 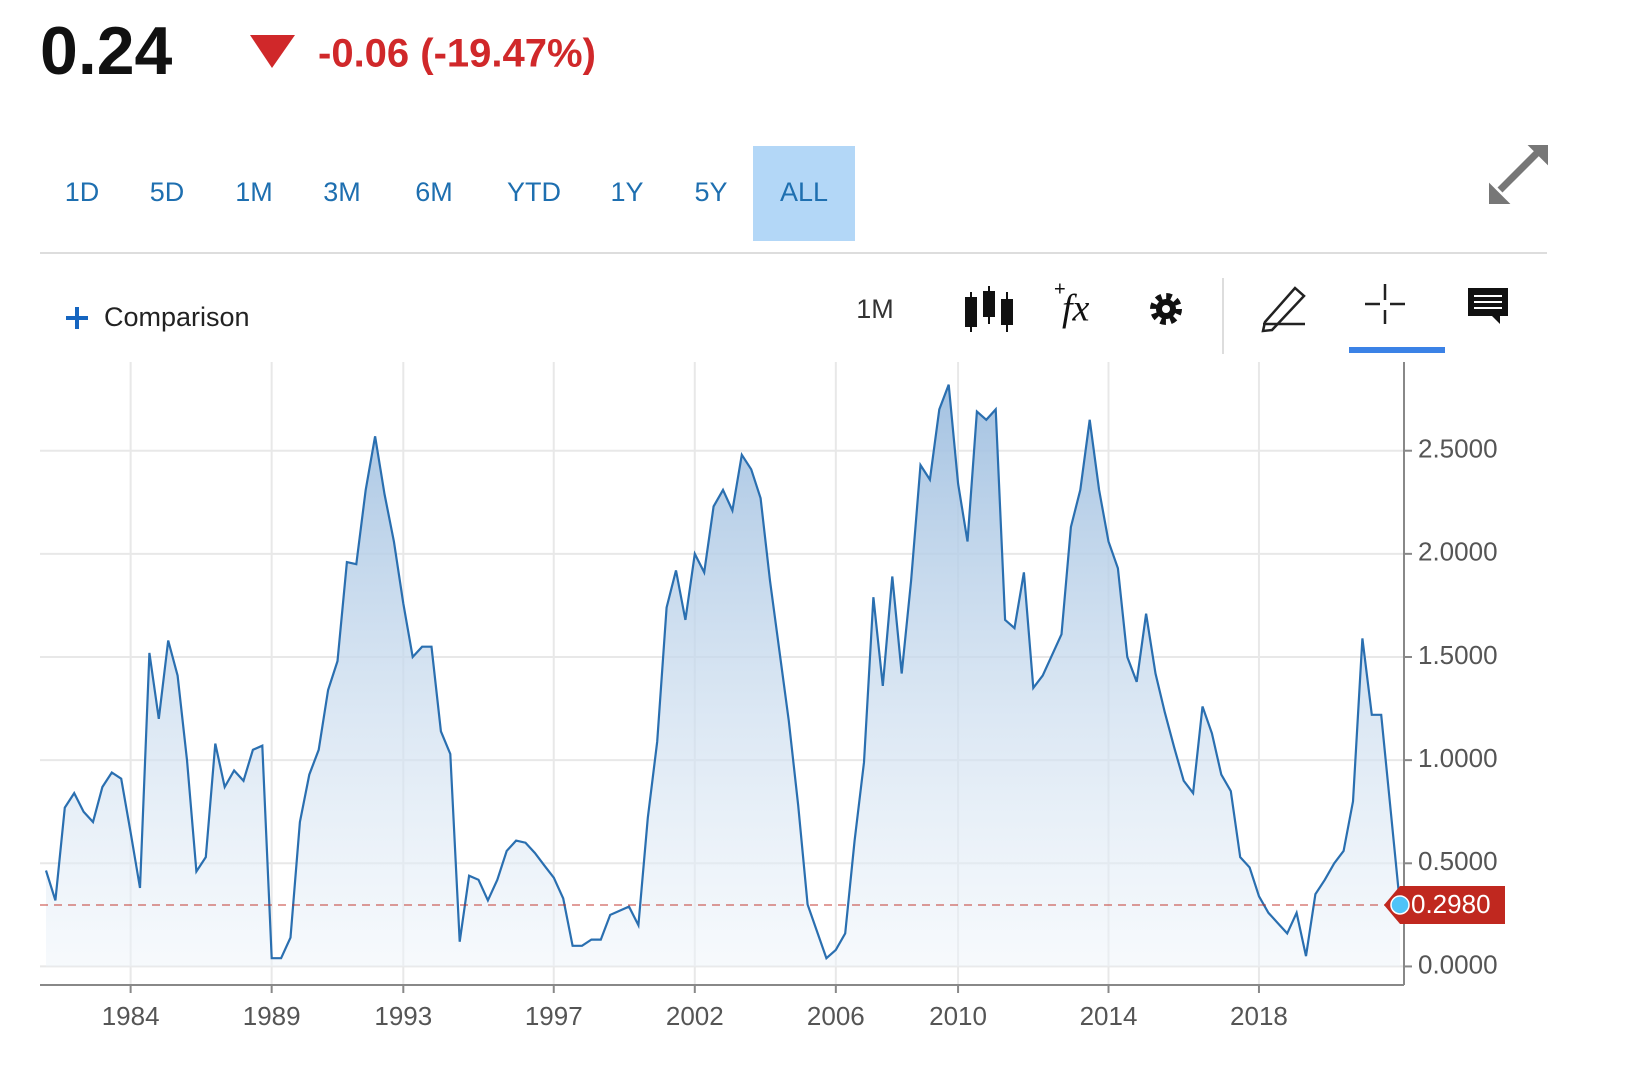 I want to click on last-value-dot, so click(x=1400, y=905).